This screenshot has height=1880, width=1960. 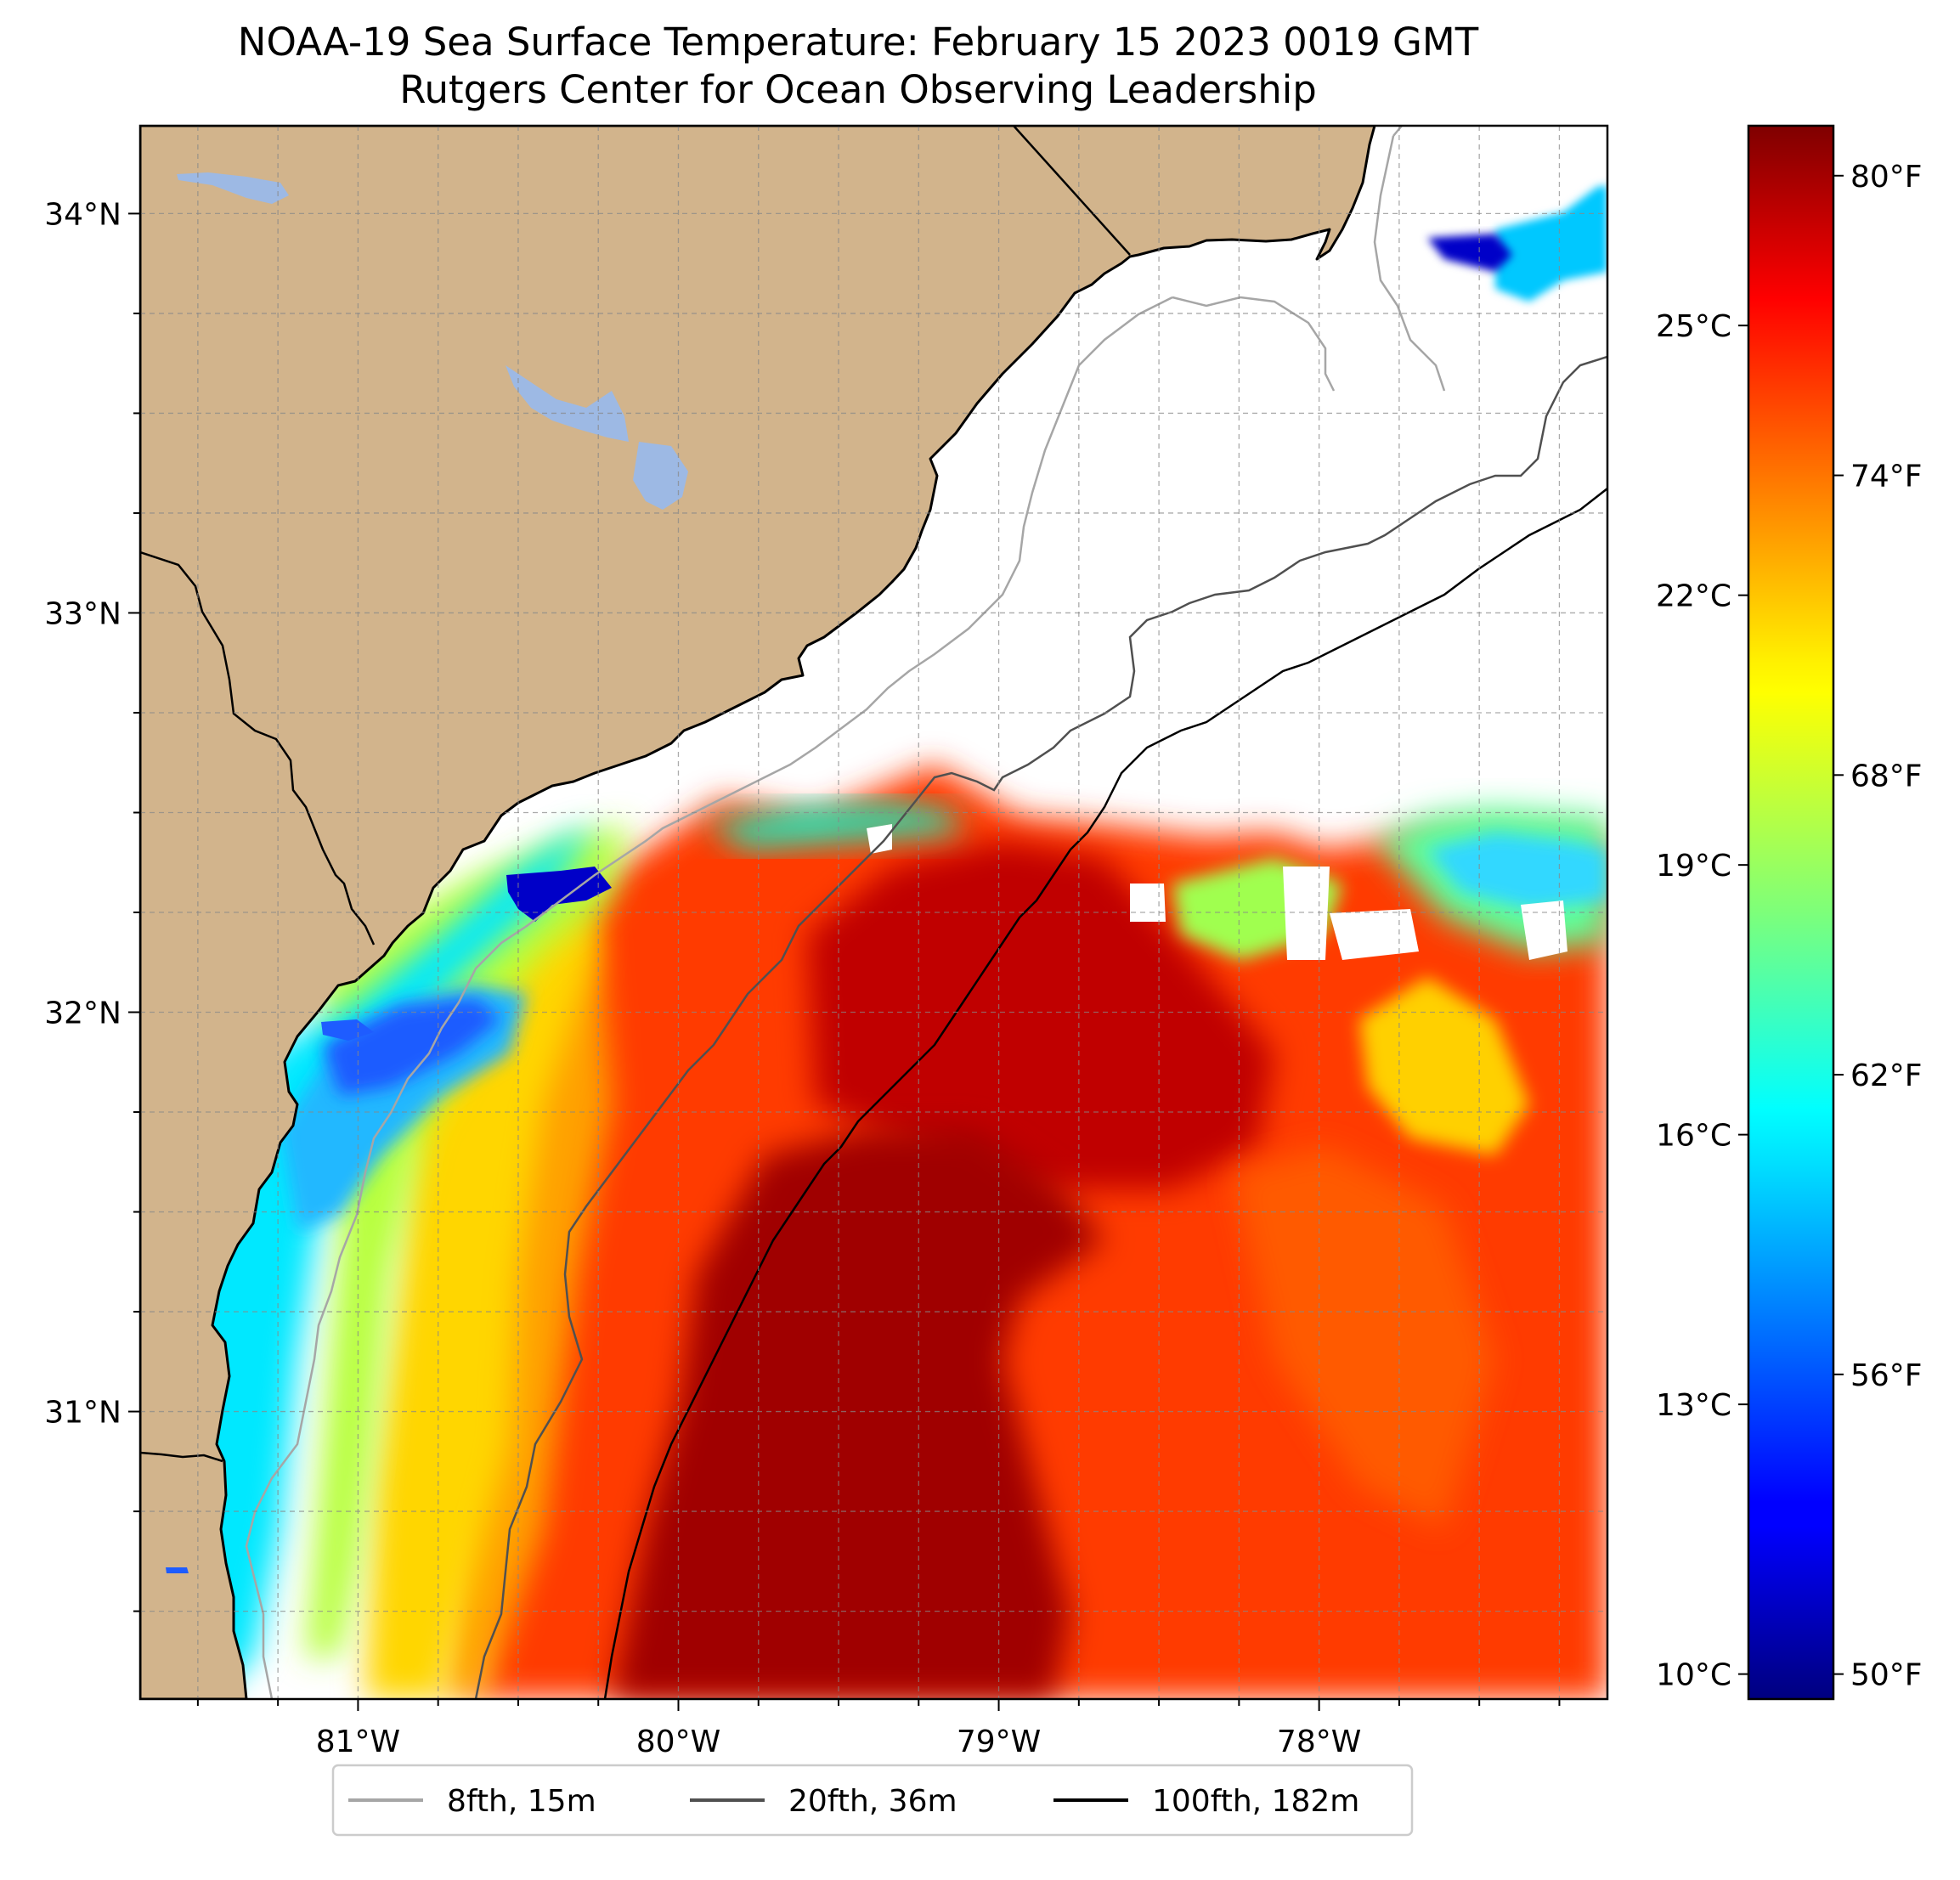 What do you see at coordinates (1694, 597) in the screenshot?
I see `celsius-tick-label: 22°C` at bounding box center [1694, 597].